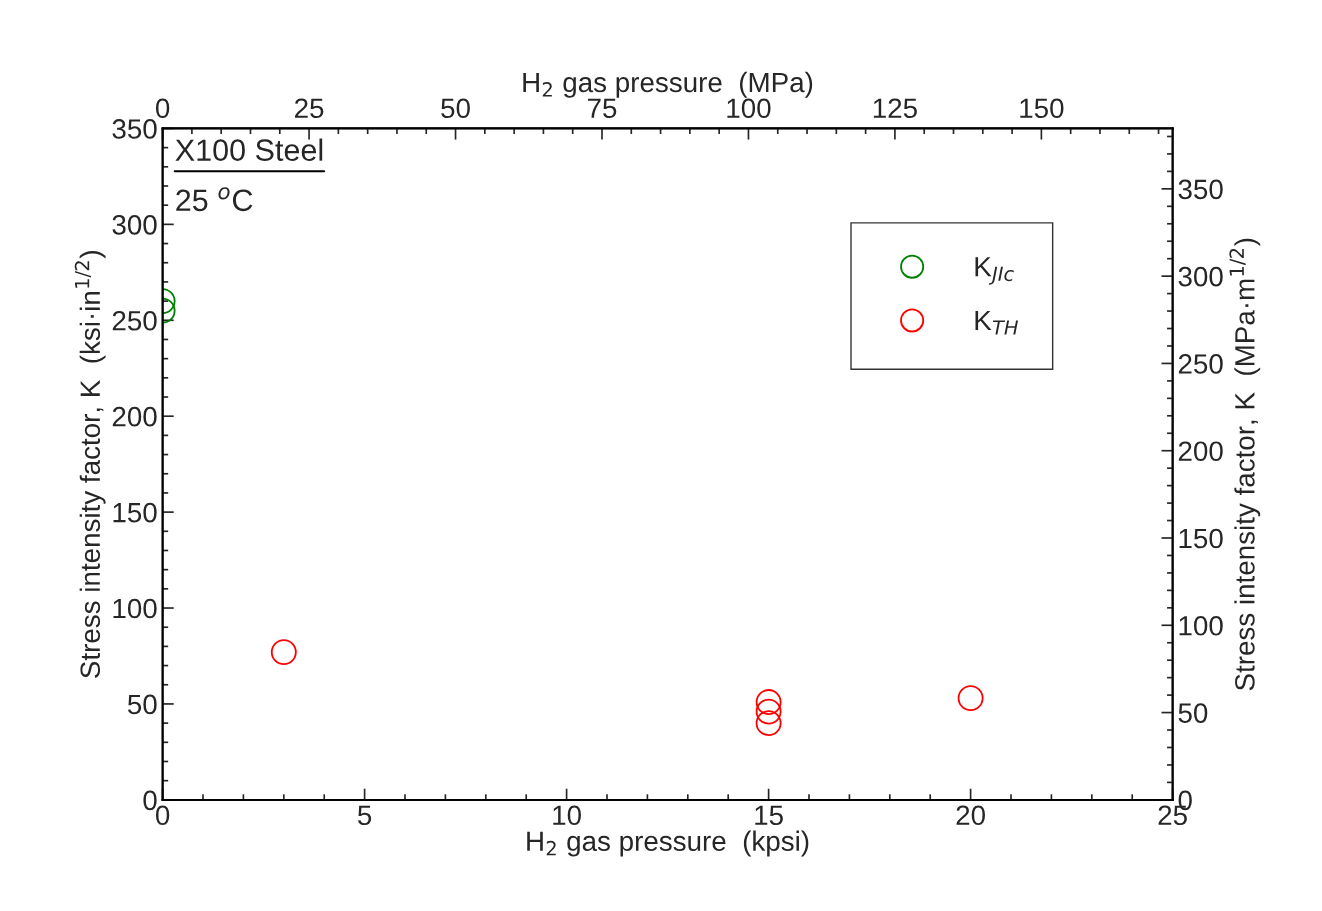  What do you see at coordinates (996, 322) in the screenshot?
I see `legend-label: K$_{TH}$` at bounding box center [996, 322].